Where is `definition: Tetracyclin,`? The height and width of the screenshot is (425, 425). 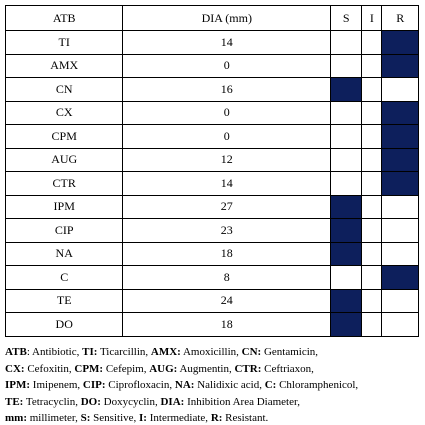 definition: Tetracyclin, is located at coordinates (52, 401).